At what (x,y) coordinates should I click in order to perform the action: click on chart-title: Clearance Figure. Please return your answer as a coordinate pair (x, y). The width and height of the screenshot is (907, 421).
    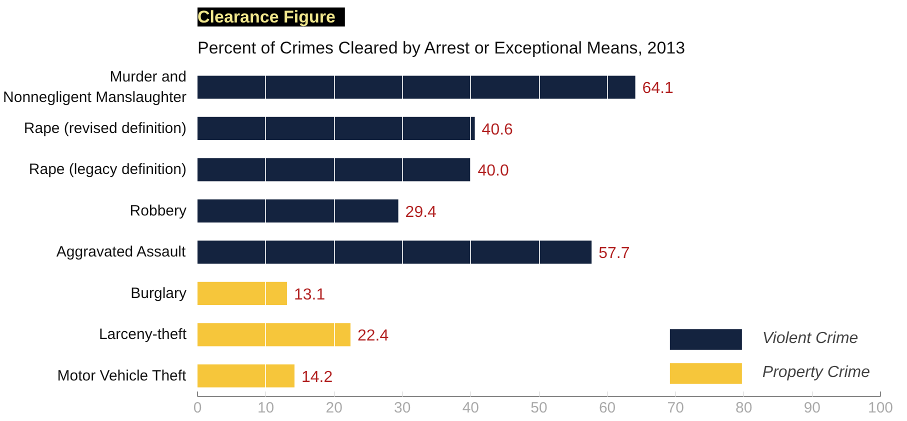
    Looking at the image, I should click on (267, 17).